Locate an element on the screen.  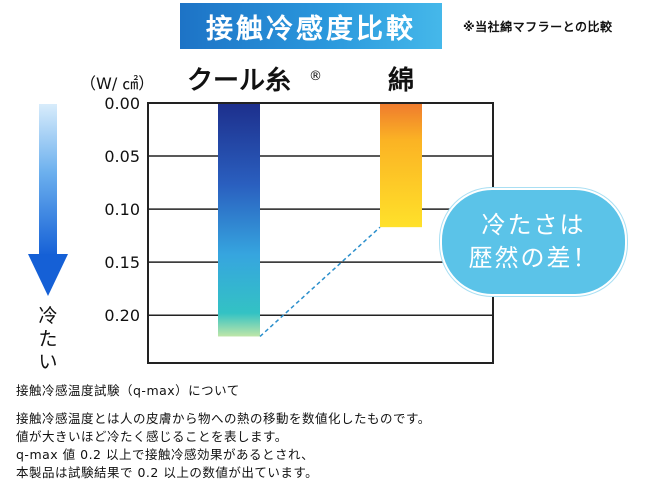
registered-mark: ® is located at coordinates (315, 76).